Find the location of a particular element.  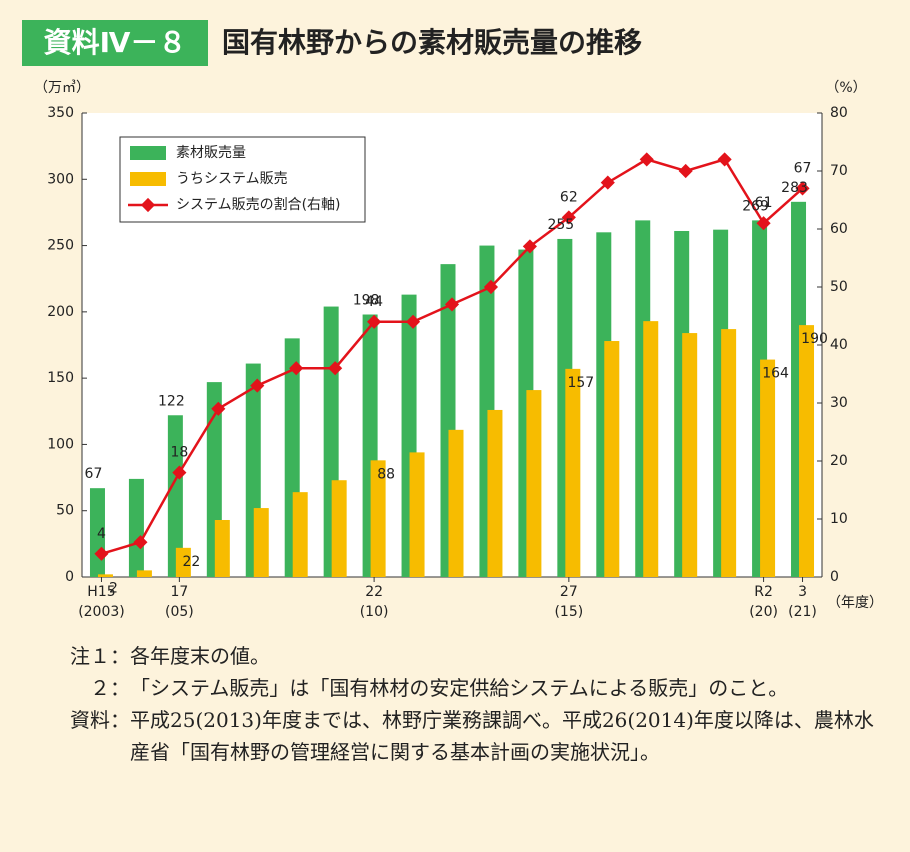

value-label: 283 is located at coordinates (794, 188).